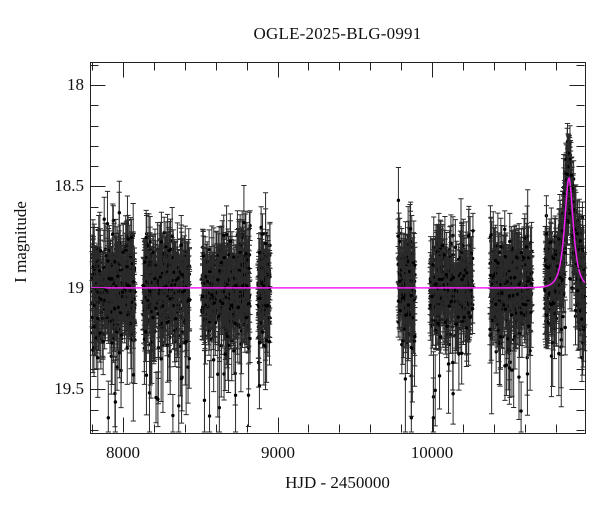 The width and height of the screenshot is (600, 512). What do you see at coordinates (123, 452) in the screenshot?
I see `x-tick-label: 8000` at bounding box center [123, 452].